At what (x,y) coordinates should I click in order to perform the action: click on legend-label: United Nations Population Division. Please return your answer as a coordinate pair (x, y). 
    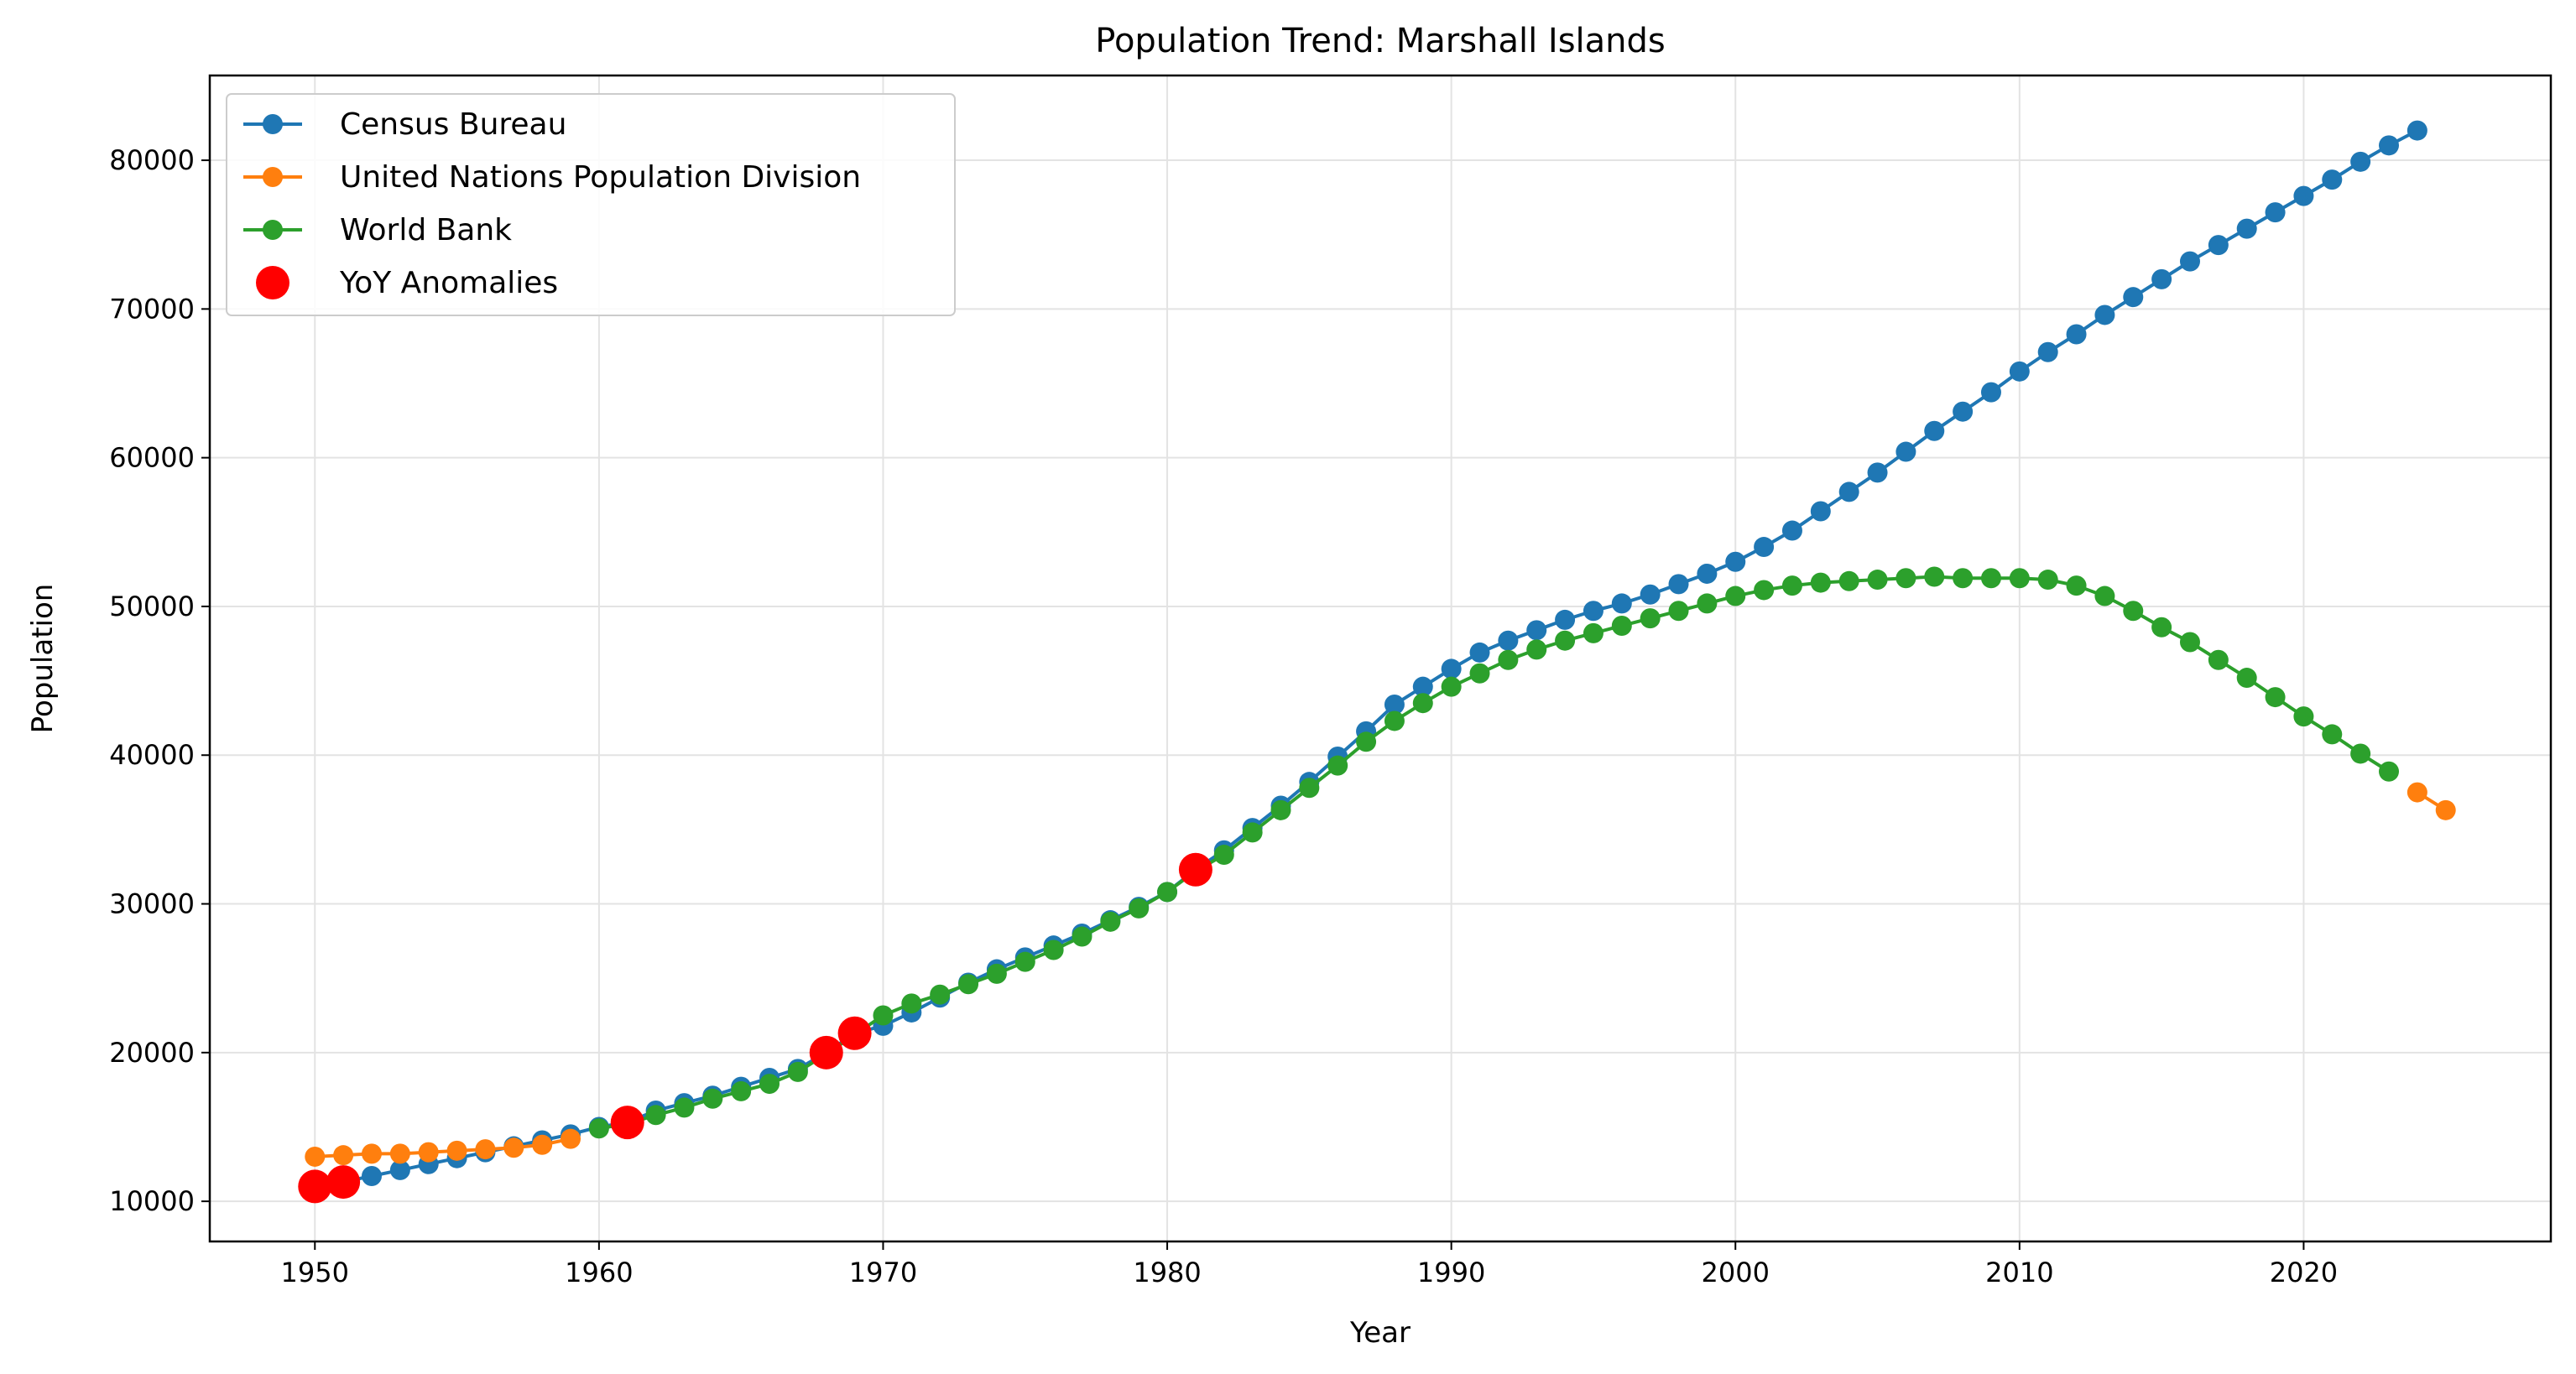
    Looking at the image, I should click on (600, 177).